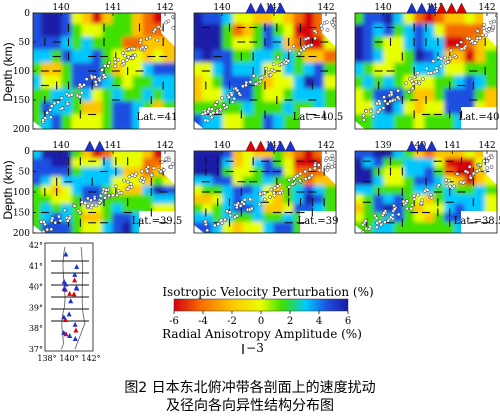 The height and width of the screenshot is (417, 500). What do you see at coordinates (262, 334) in the screenshot?
I see `anisotropy-title: Radial Anisotropy Amplitude (%)` at bounding box center [262, 334].